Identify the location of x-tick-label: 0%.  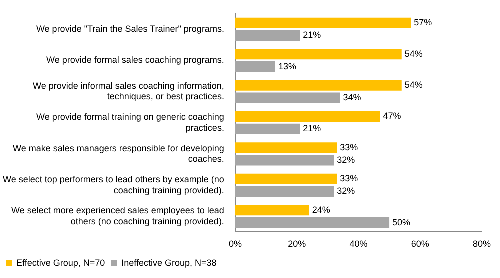
(235, 244).